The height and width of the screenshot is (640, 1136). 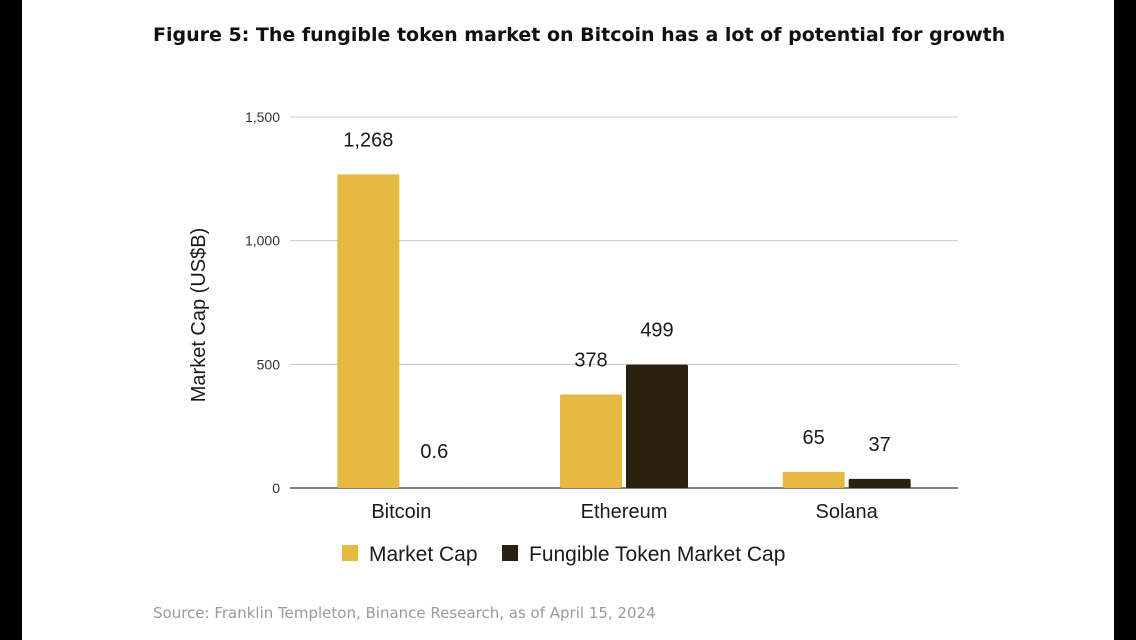 I want to click on data-label-solana-series-0: 65, so click(x=814, y=438).